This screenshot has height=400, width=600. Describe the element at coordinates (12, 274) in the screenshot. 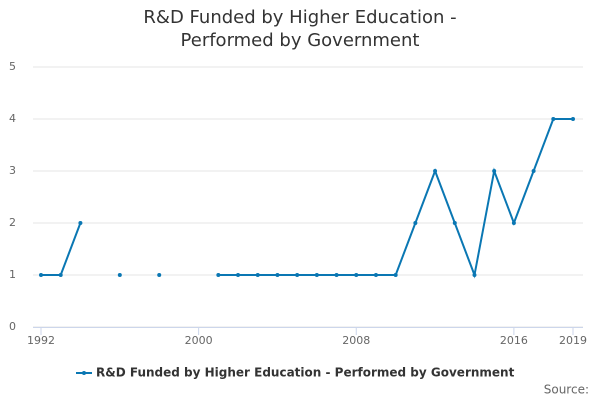

I see `y-tick-label: 1` at that location.